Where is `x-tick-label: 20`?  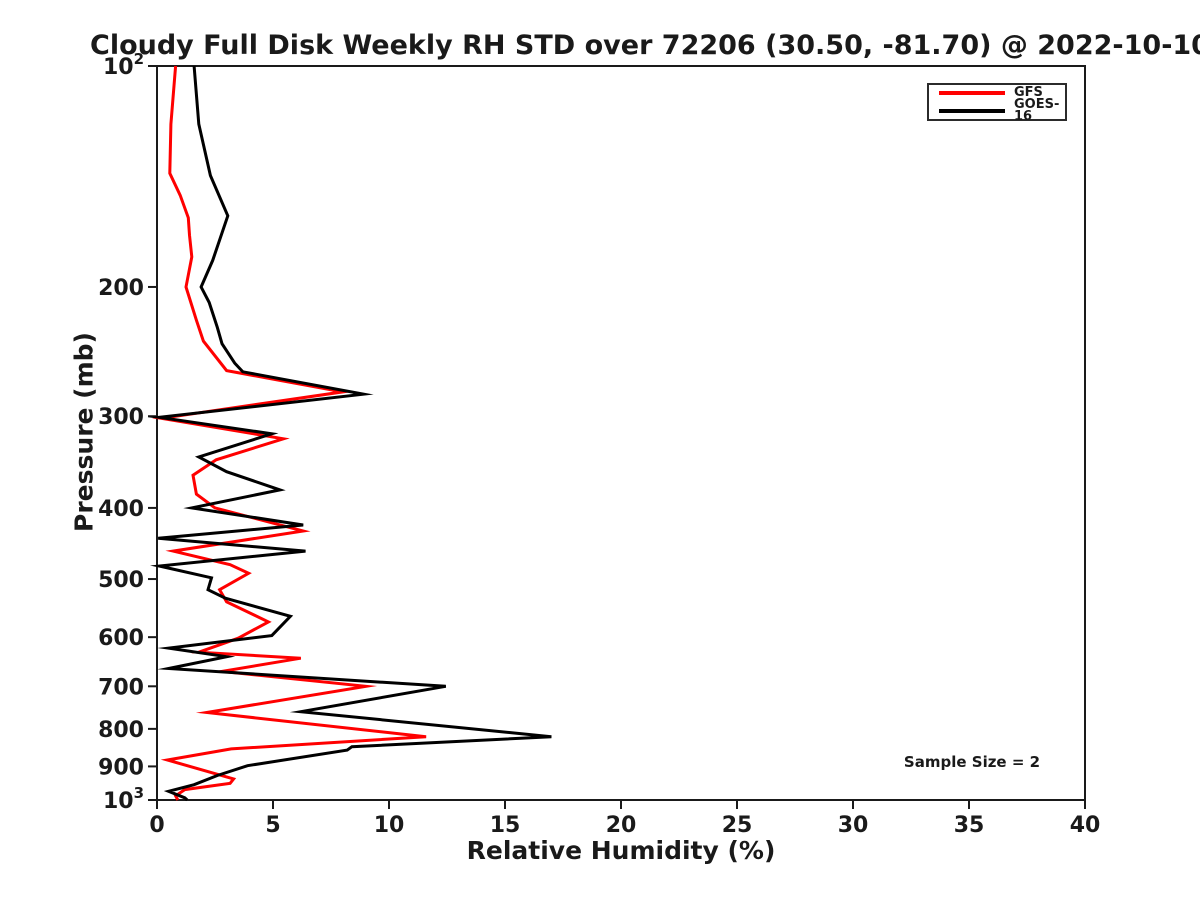 x-tick-label: 20 is located at coordinates (621, 825).